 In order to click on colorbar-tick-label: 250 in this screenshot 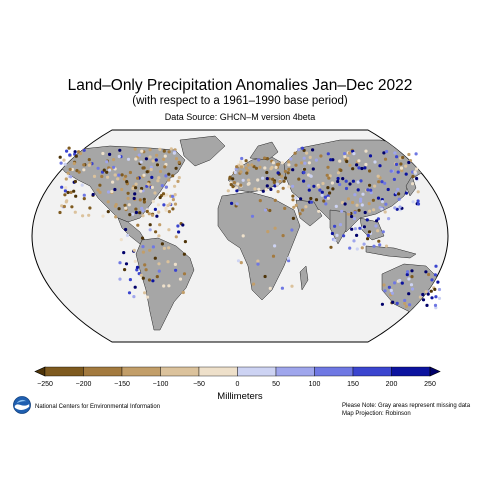, I will do `click(430, 384)`.